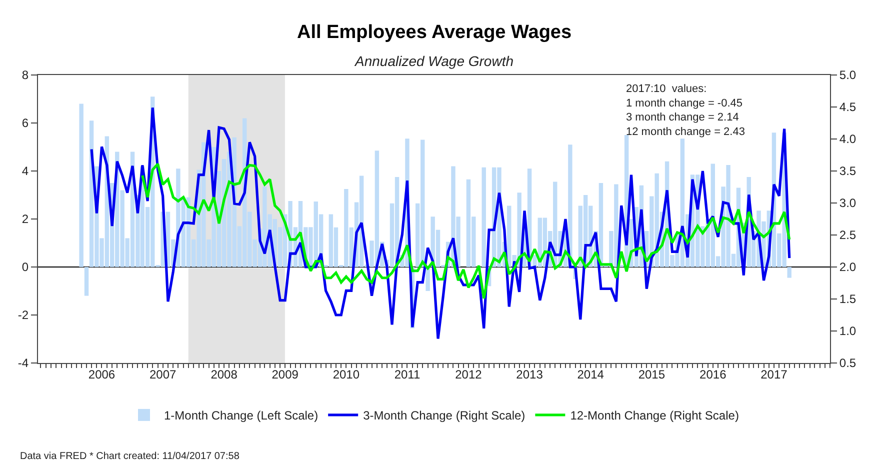  I want to click on y2-tick-label: 4.5, so click(847, 107).